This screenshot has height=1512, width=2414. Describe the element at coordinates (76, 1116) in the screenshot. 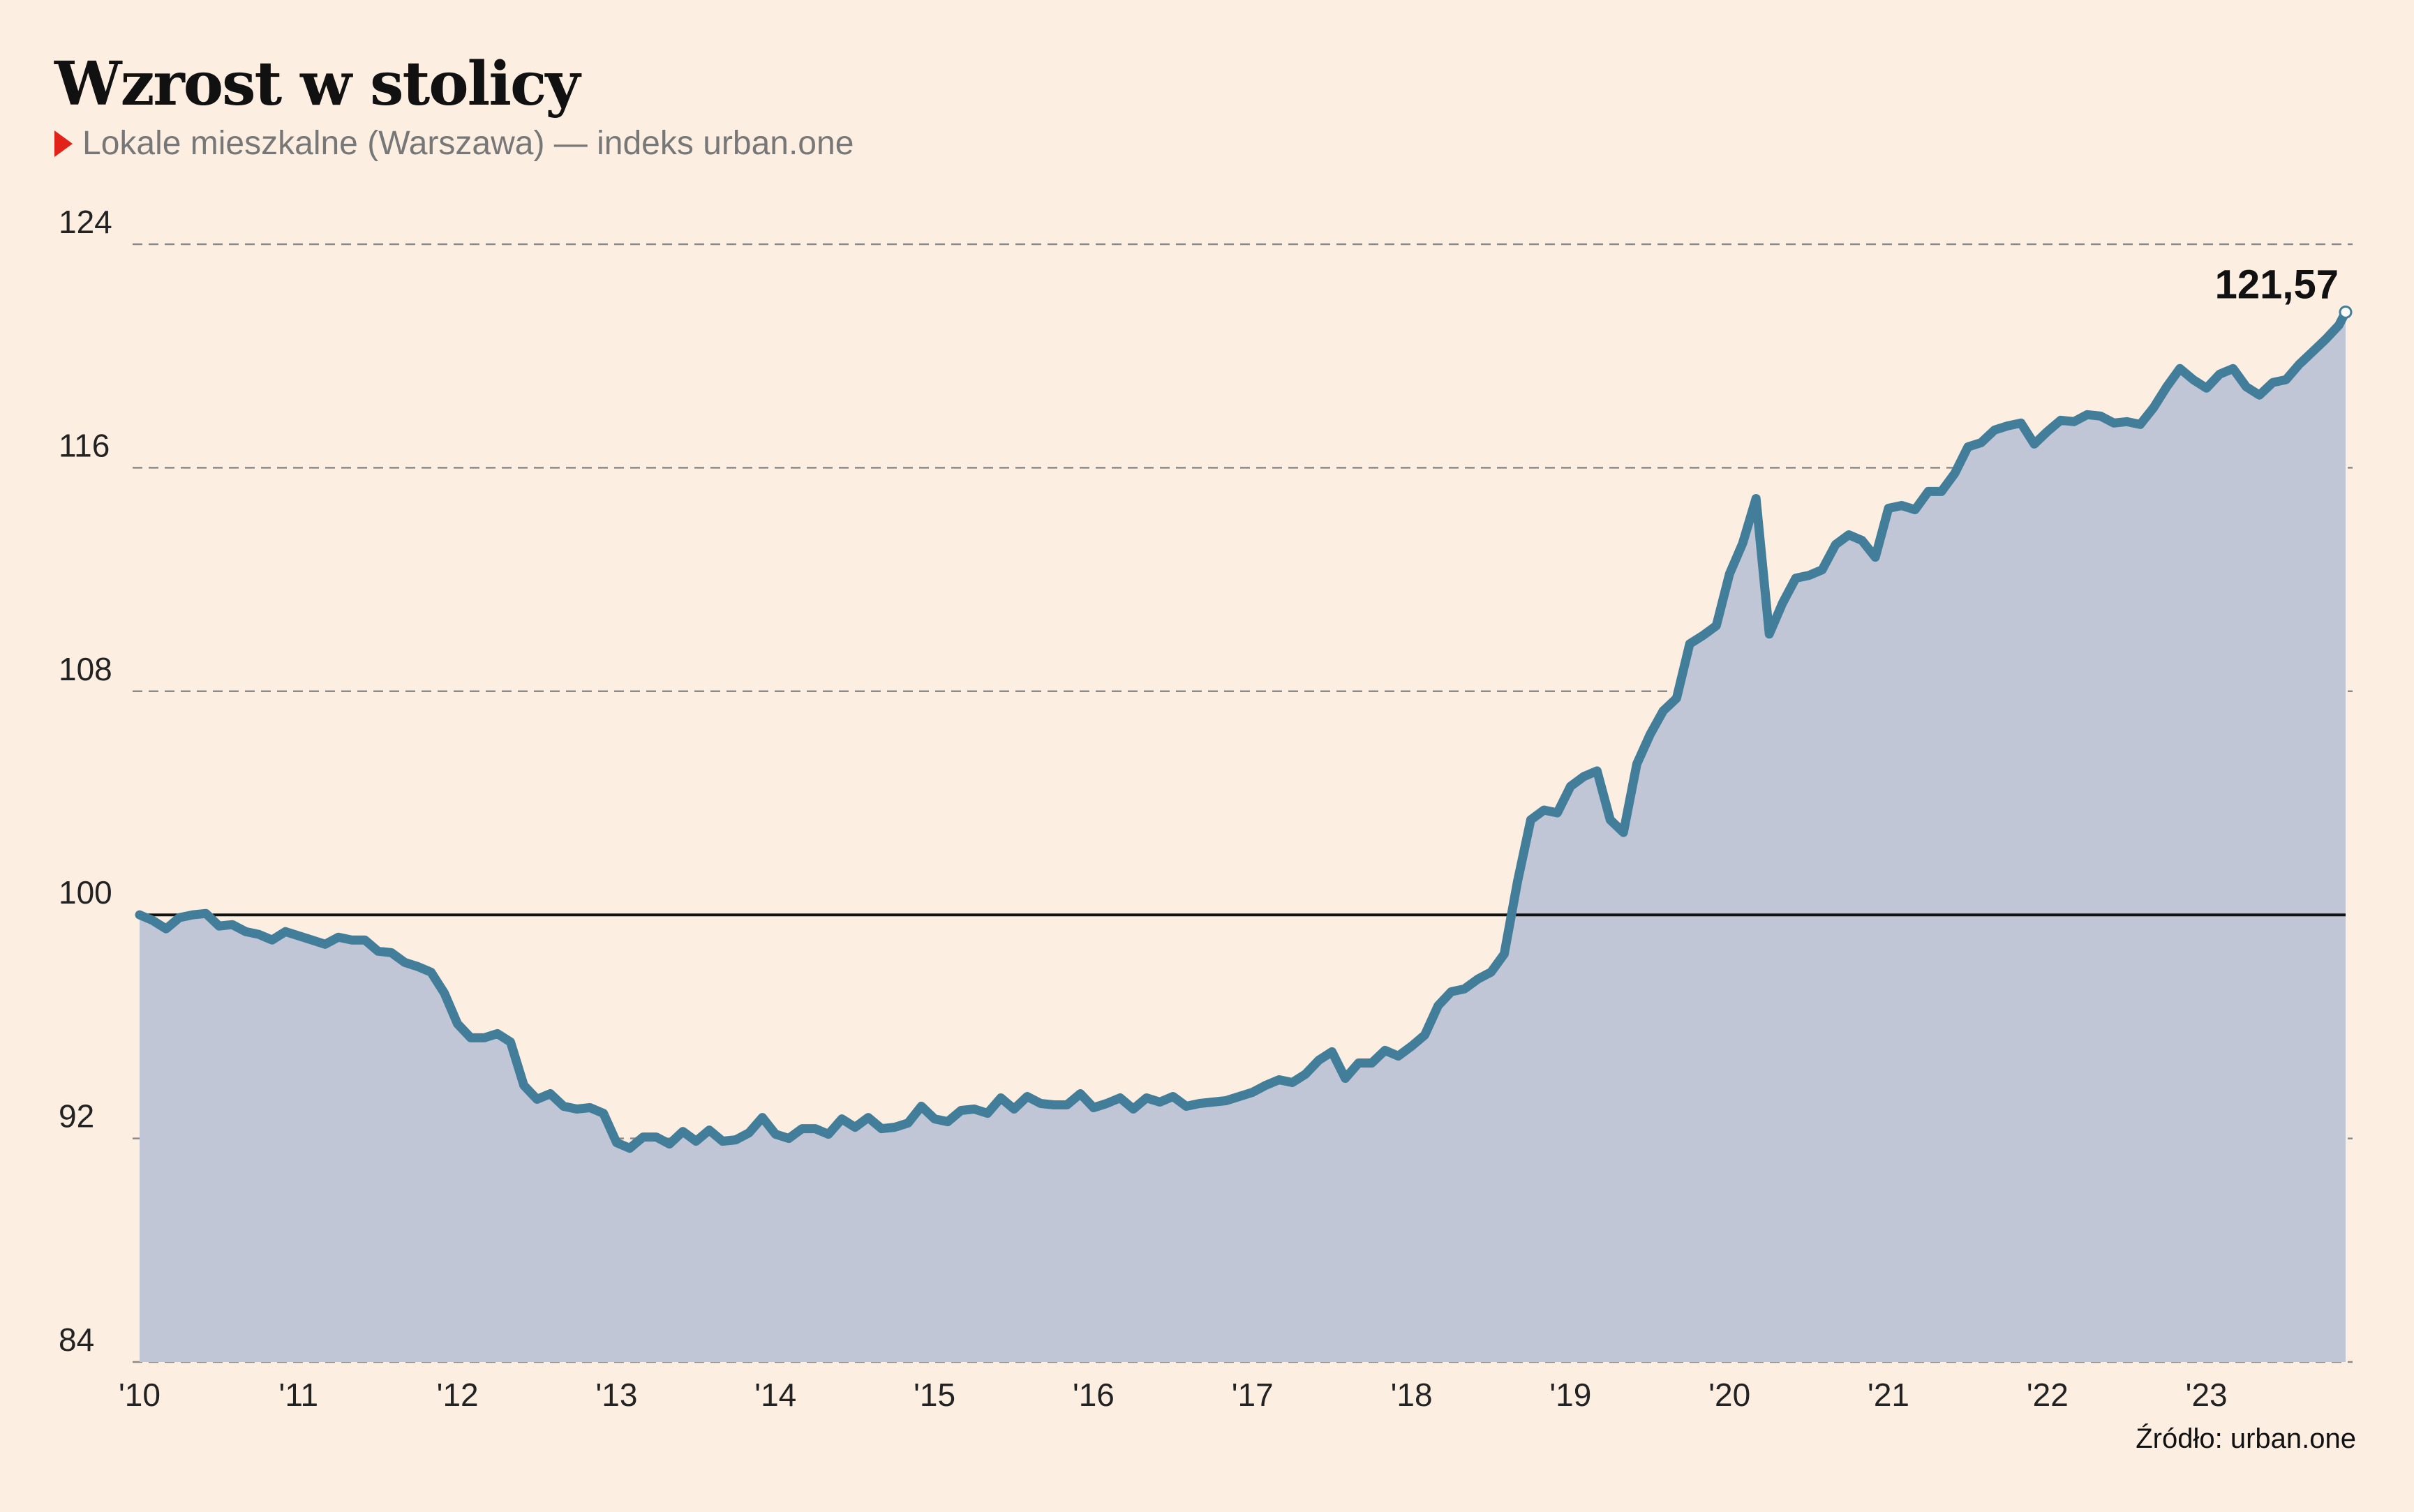

I see `y-tick-label: 92` at that location.